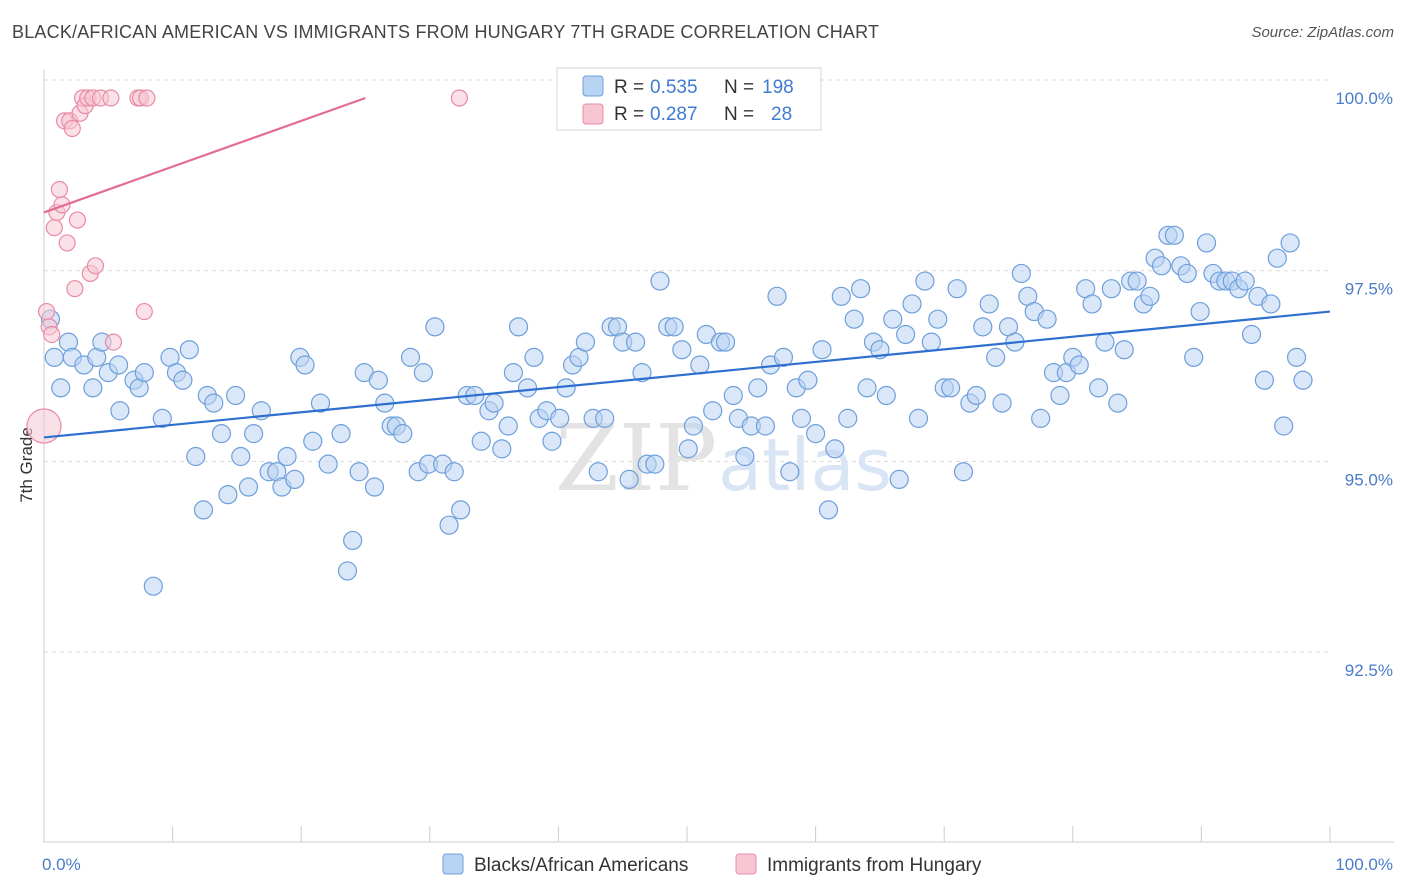 This screenshot has height=892, width=1406. Describe the element at coordinates (629, 114) in the screenshot. I see `legend-r-label-pink: R =` at that location.